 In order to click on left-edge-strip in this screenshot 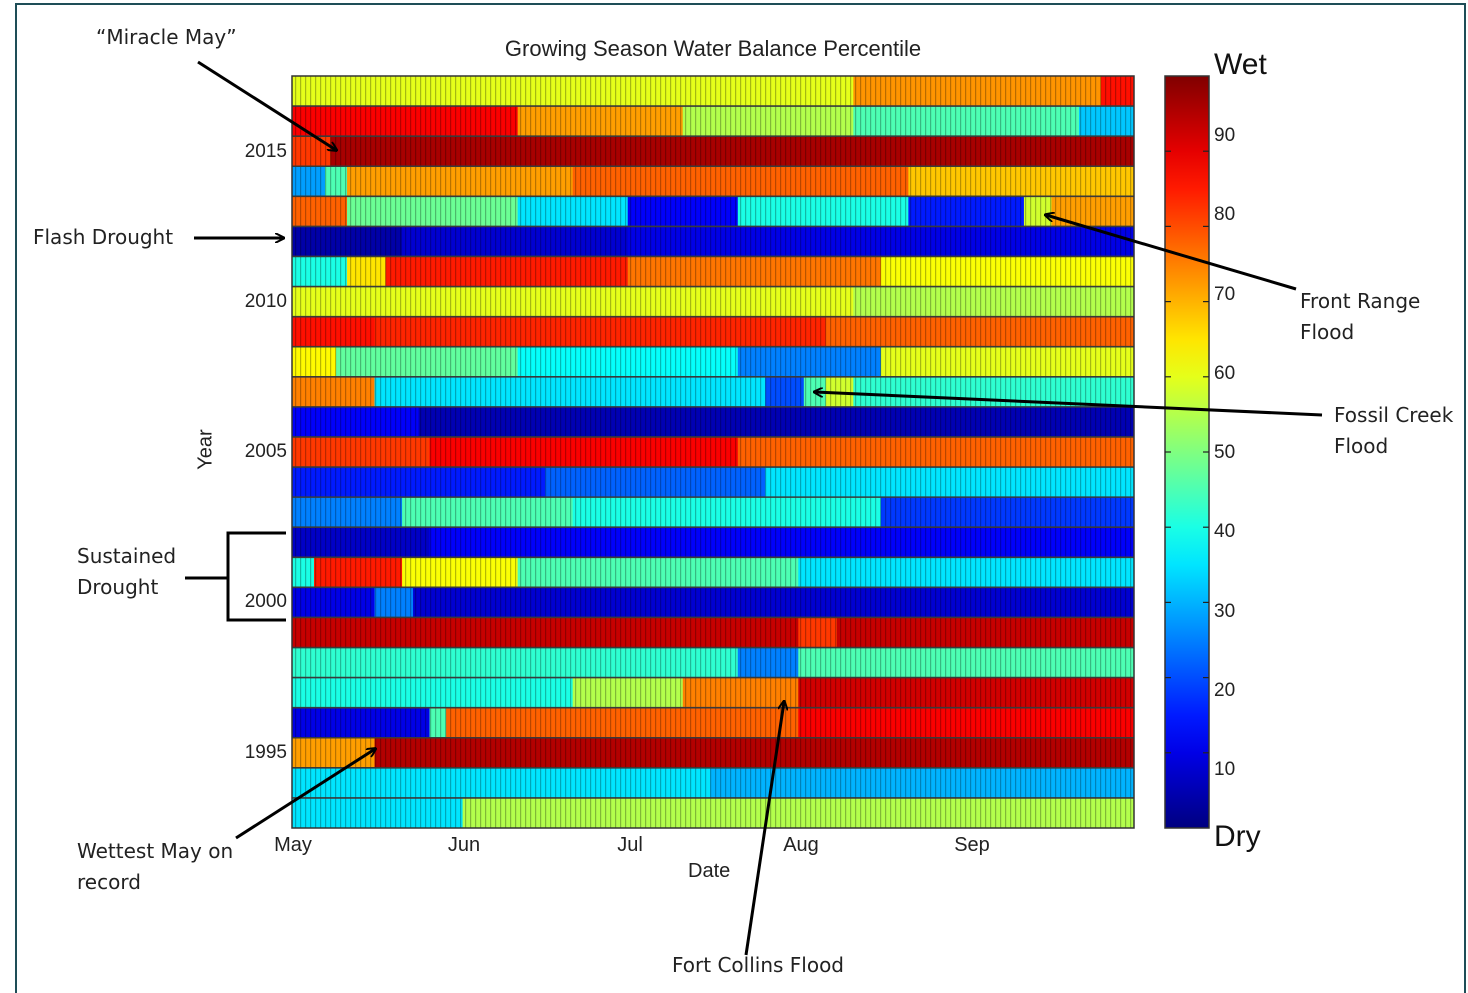, I will do `click(8, 496)`.